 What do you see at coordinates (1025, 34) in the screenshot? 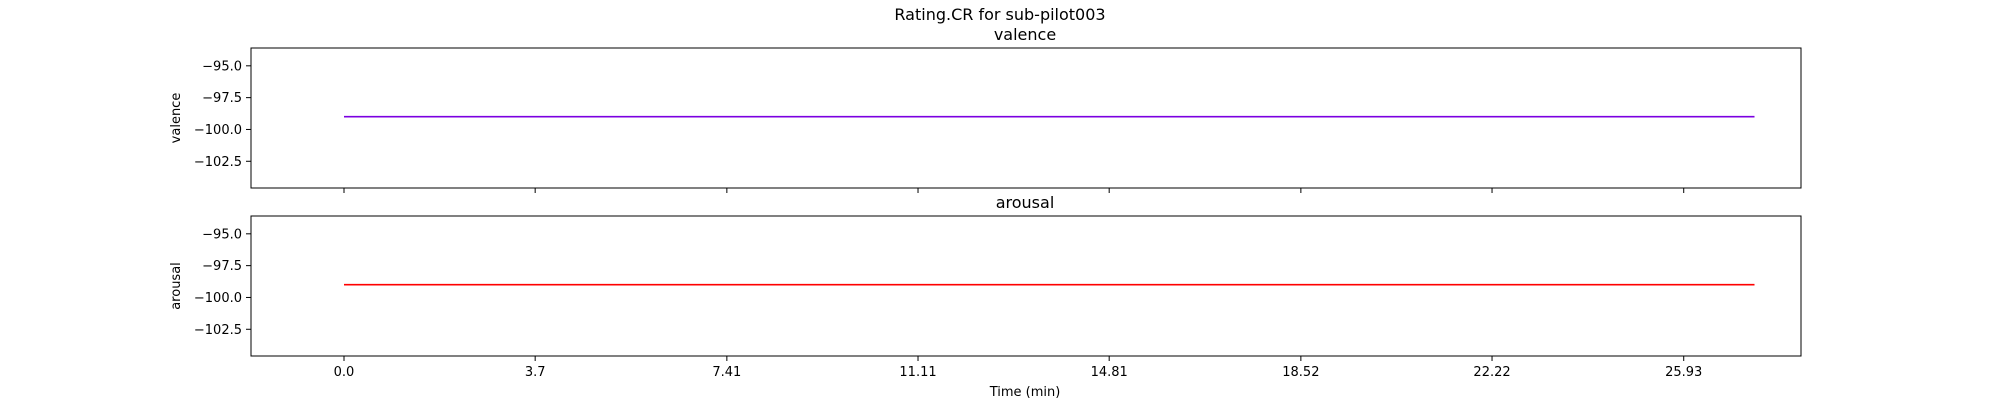
I see `valence-panel-title: valence` at bounding box center [1025, 34].